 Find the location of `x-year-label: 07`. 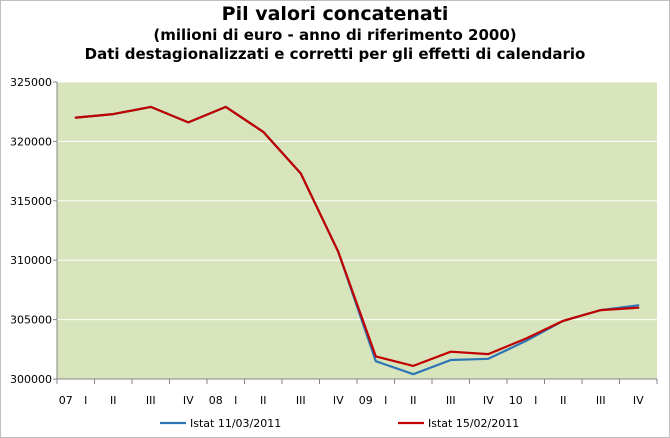

x-year-label: 07 is located at coordinates (66, 400).